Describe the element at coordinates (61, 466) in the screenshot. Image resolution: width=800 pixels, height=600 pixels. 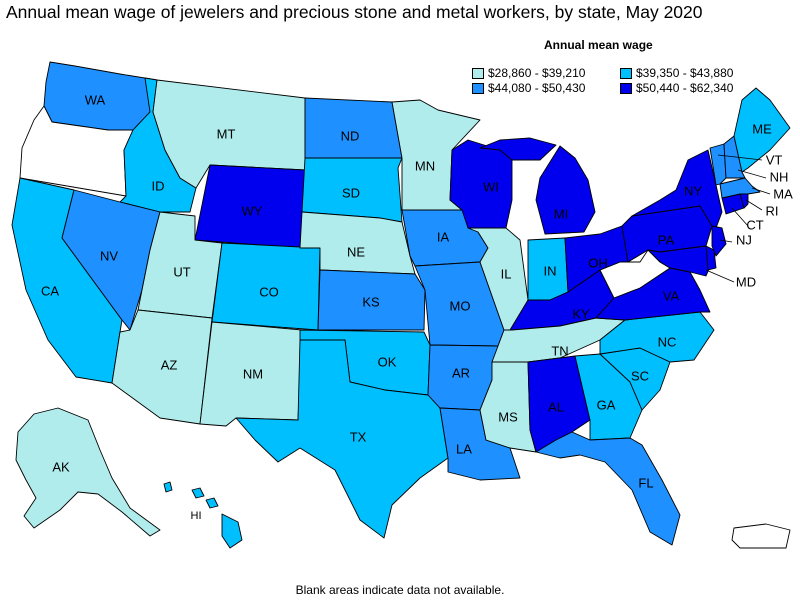
I see `label-AK: AK` at that location.